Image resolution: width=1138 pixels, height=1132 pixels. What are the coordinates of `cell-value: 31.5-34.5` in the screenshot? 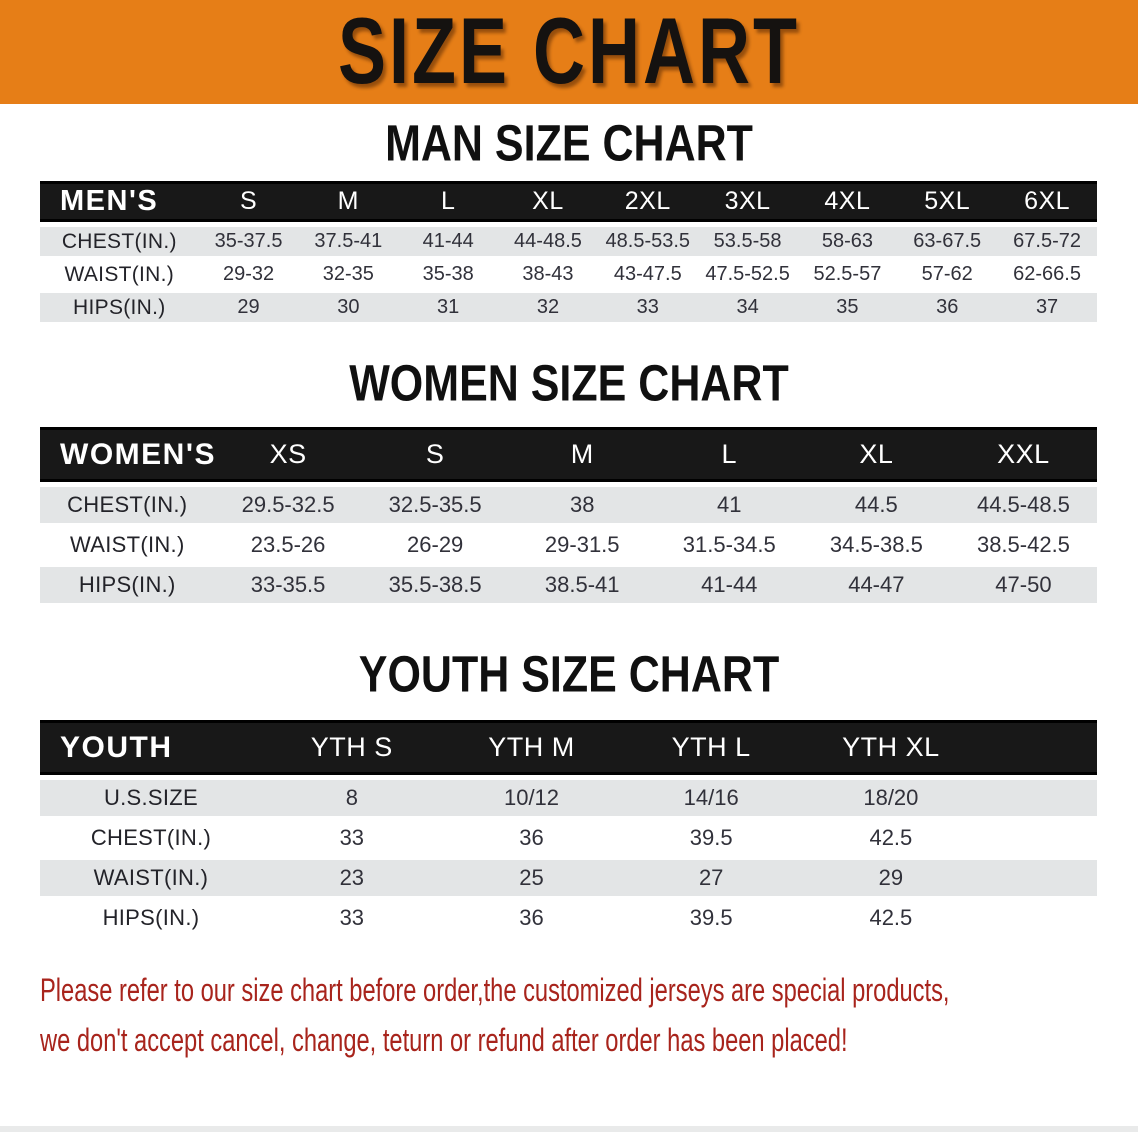 It's located at (729, 547).